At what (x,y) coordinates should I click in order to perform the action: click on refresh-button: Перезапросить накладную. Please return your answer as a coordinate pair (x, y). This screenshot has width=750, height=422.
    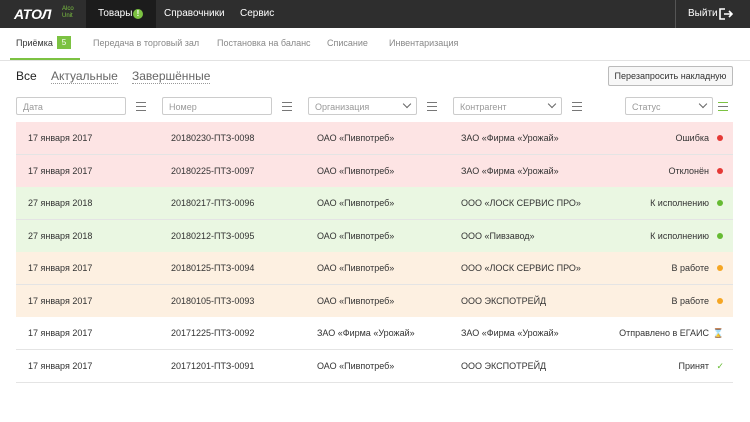
    Looking at the image, I should click on (670, 76).